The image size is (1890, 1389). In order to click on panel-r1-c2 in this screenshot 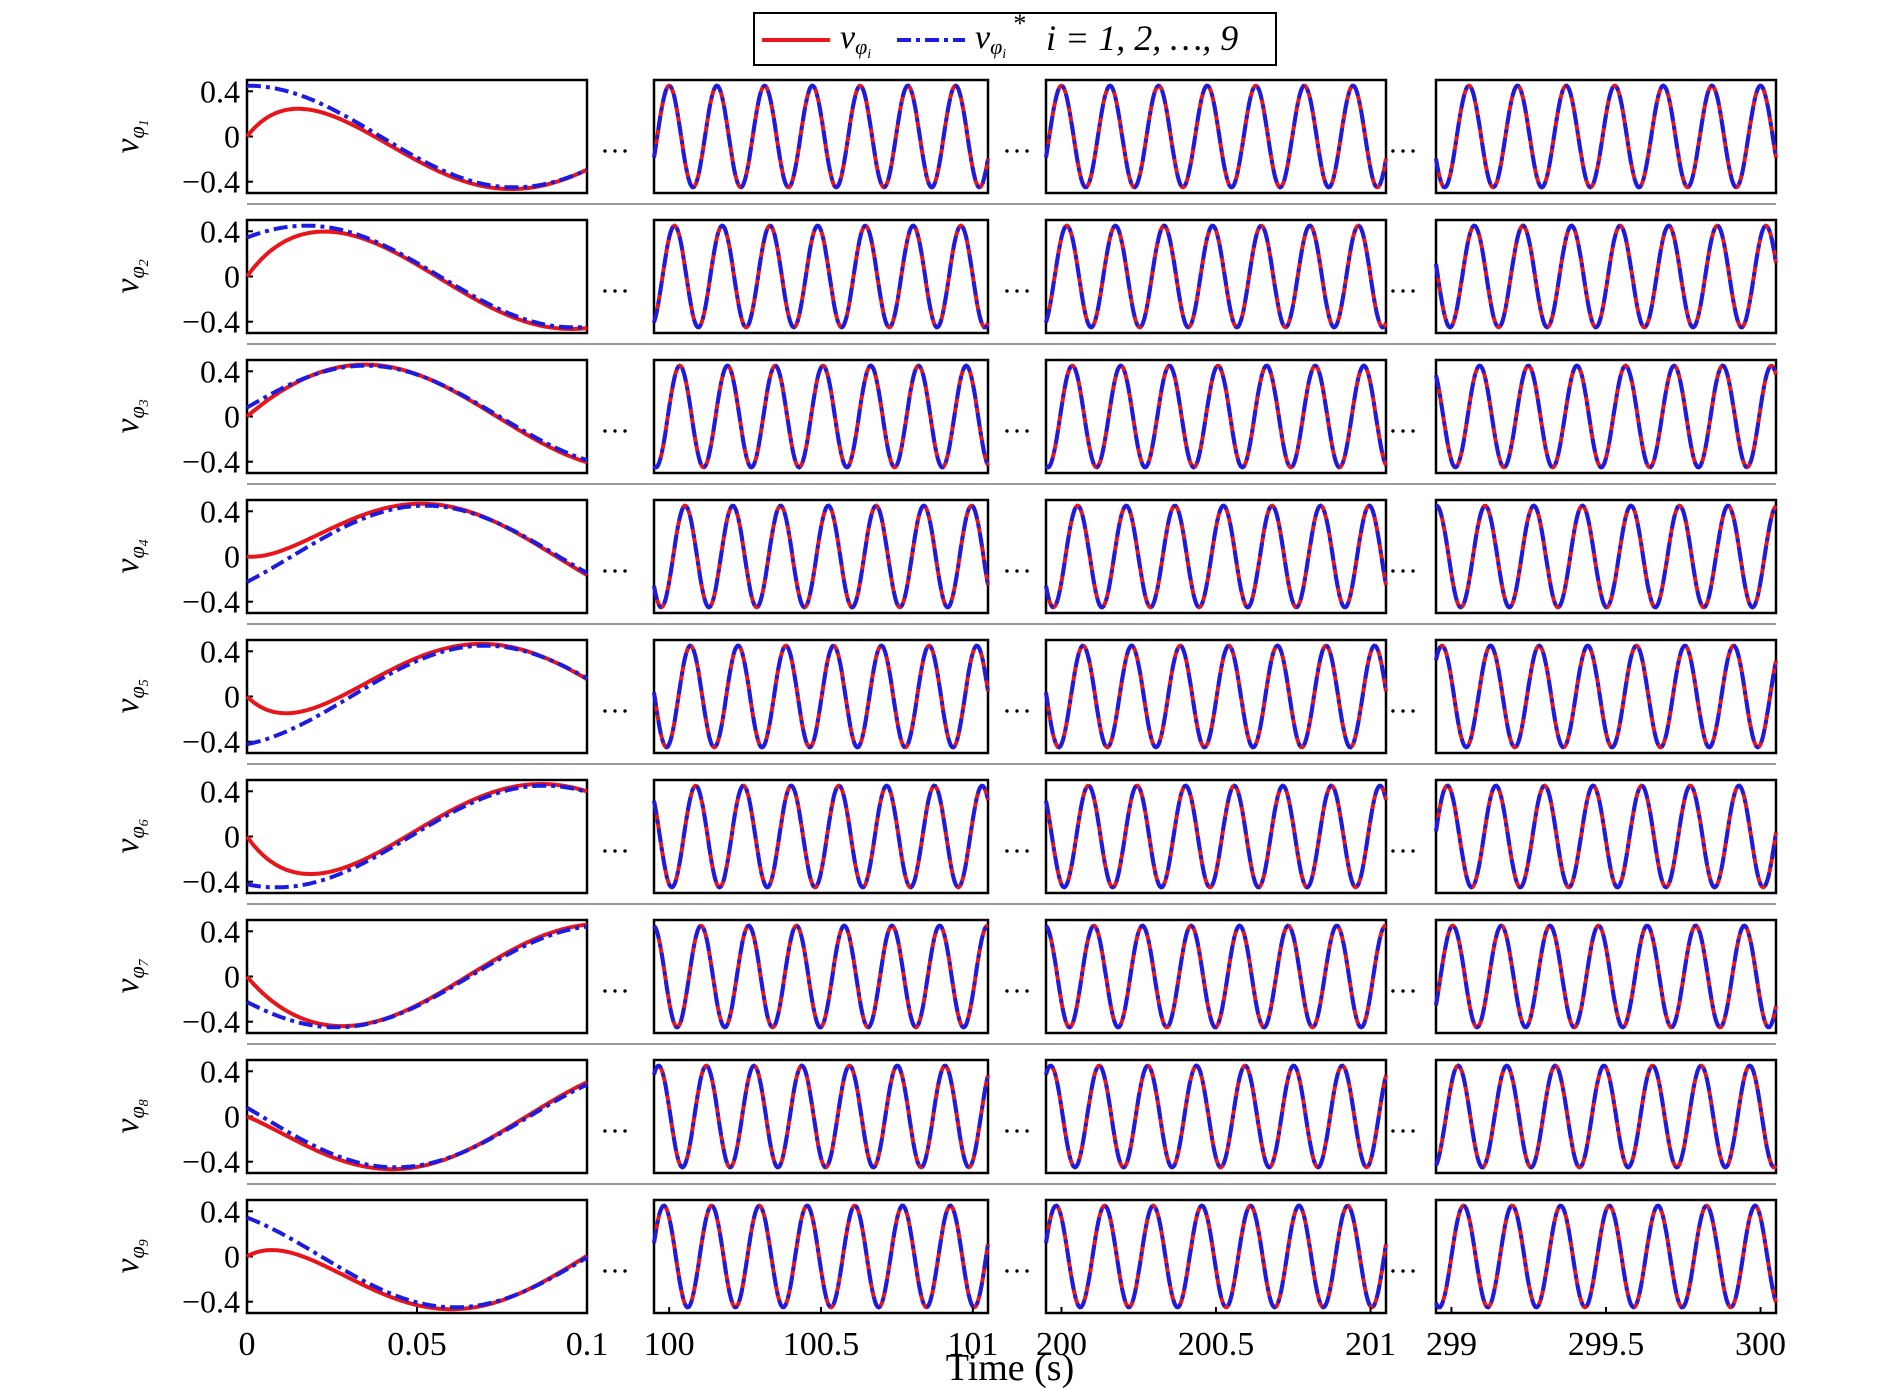, I will do `click(821, 136)`.